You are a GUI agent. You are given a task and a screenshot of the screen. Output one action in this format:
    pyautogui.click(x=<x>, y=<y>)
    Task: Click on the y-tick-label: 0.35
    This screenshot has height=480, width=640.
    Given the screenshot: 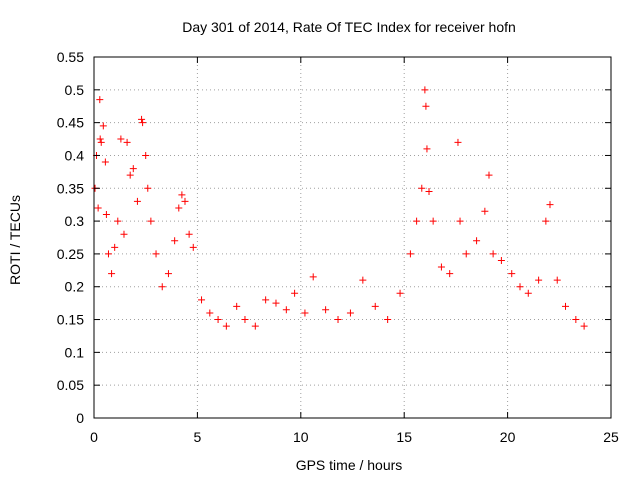 What is the action you would take?
    pyautogui.click(x=70, y=188)
    